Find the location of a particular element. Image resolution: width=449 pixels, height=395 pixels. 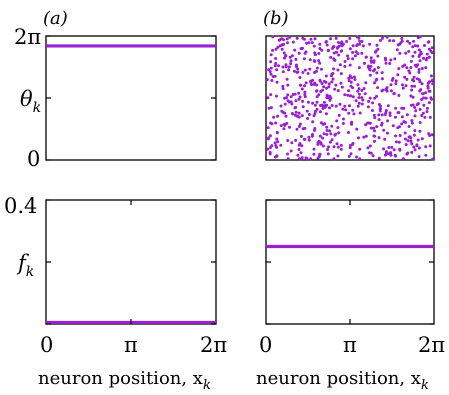

y-axis-label-f-main: f is located at coordinates (22, 263).